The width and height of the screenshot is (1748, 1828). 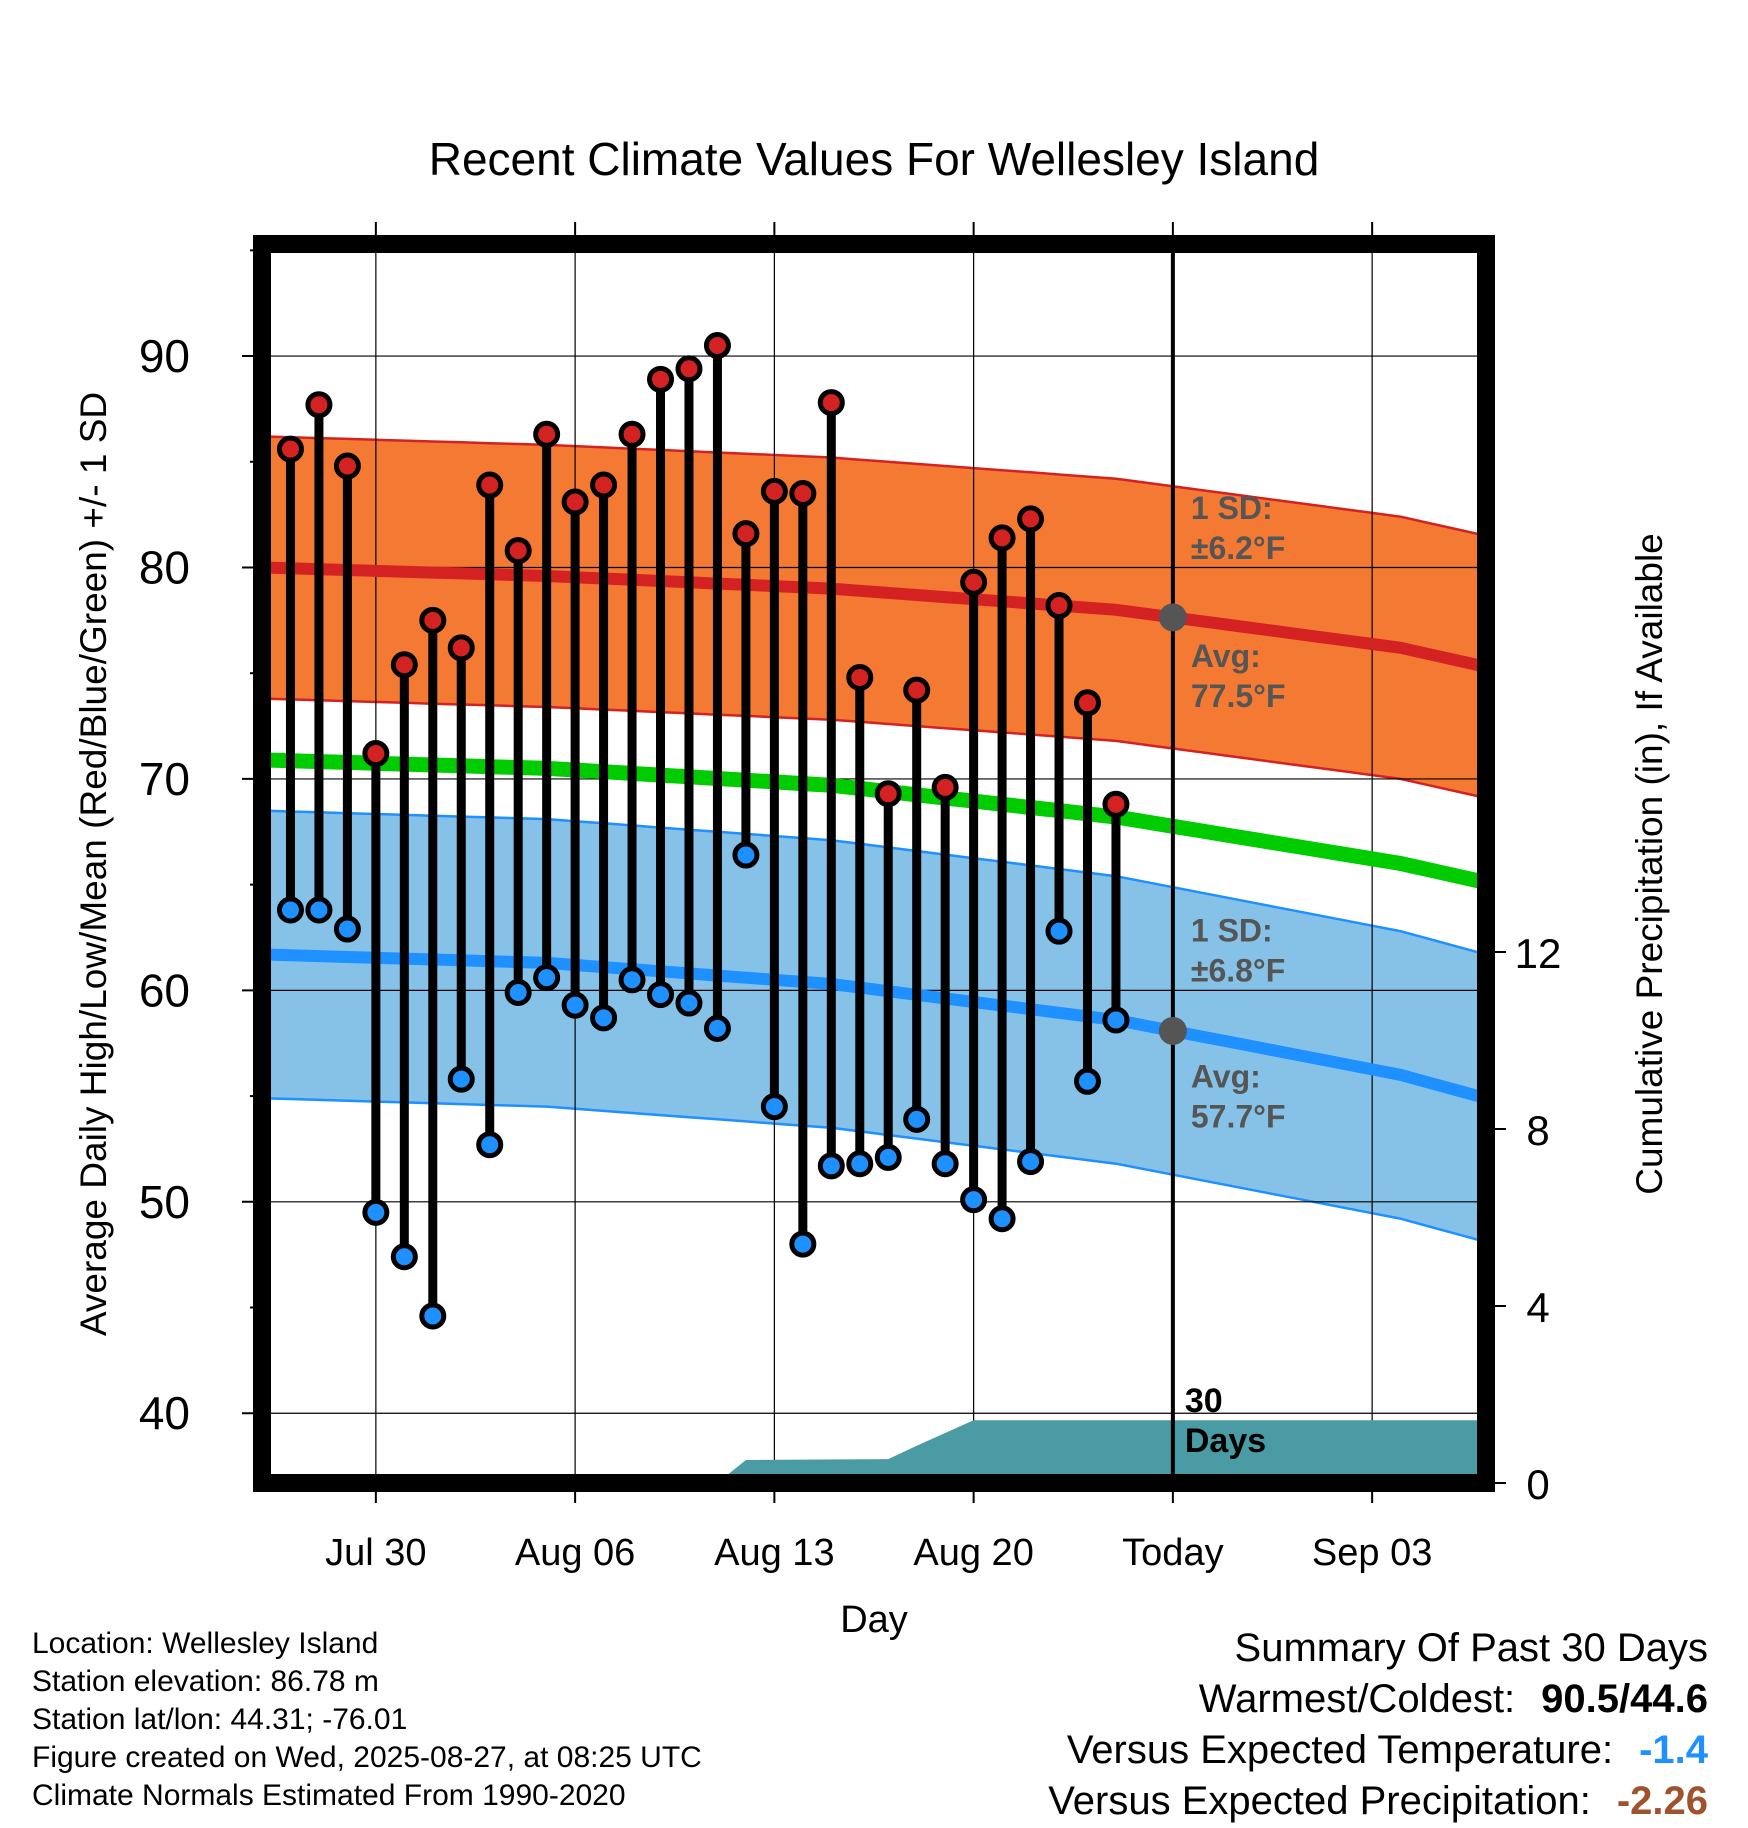 I want to click on normal-low-line, so click(x=874, y=1026).